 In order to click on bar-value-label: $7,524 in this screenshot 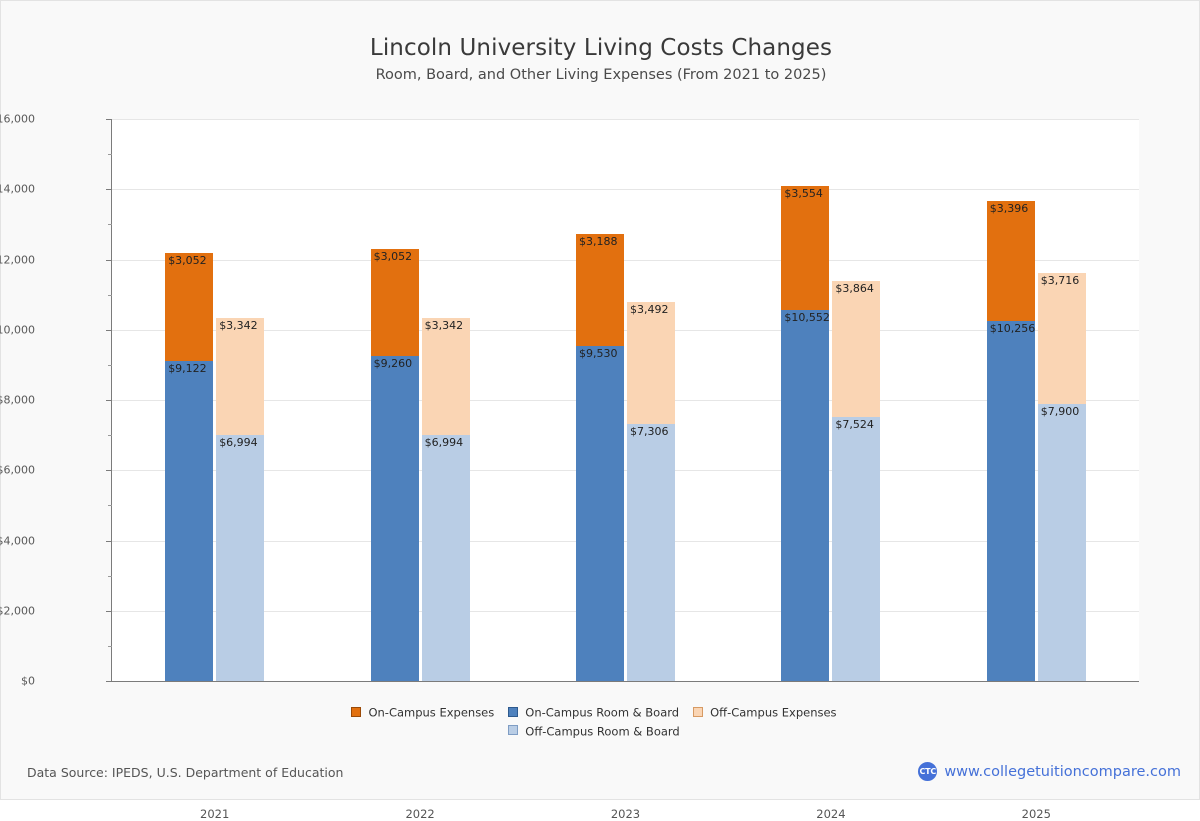, I will do `click(854, 424)`.